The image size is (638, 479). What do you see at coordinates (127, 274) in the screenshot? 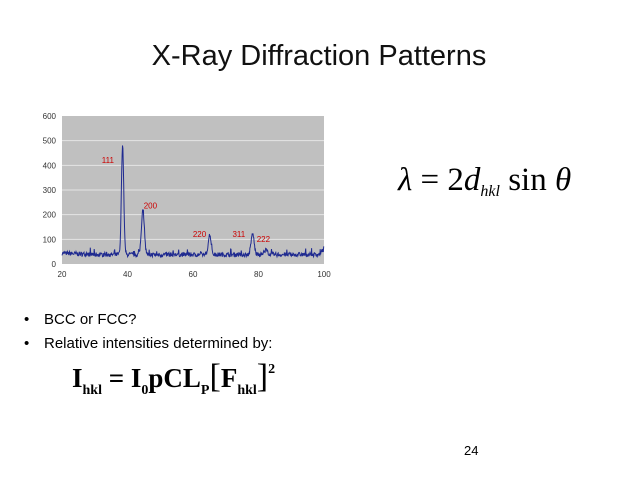
I see `x-tick-label: 40` at bounding box center [127, 274].